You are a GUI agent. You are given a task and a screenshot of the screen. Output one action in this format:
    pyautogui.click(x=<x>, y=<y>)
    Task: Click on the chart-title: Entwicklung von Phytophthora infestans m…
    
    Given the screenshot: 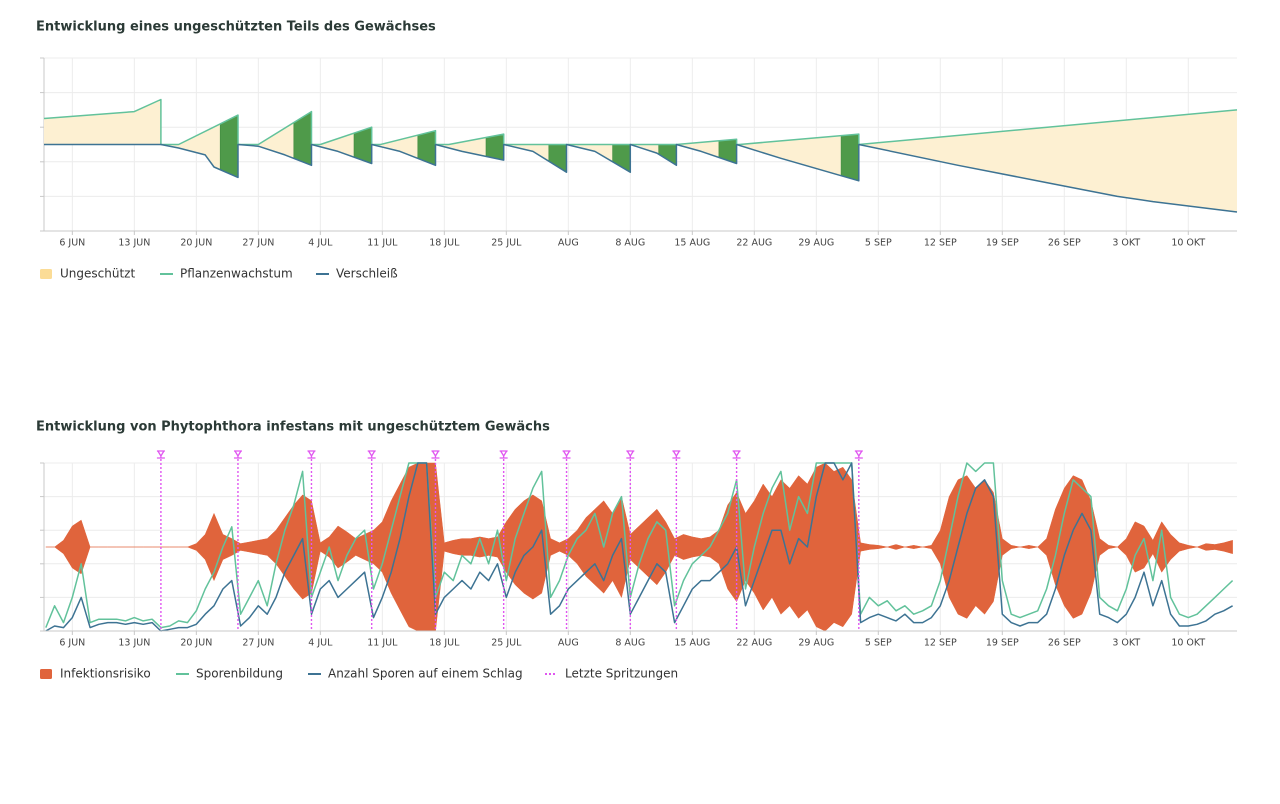 What is the action you would take?
    pyautogui.click(x=293, y=427)
    